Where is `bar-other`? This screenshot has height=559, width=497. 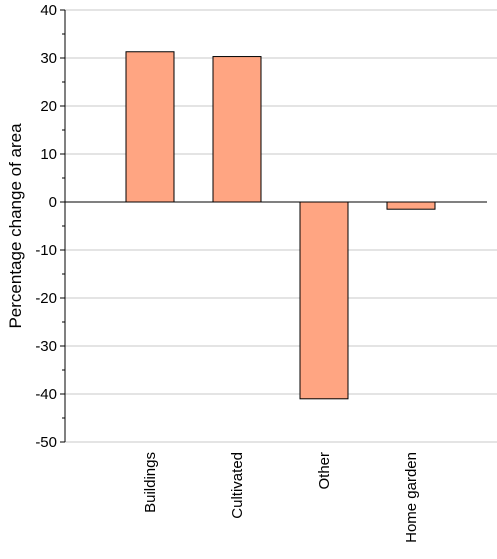
bar-other is located at coordinates (324, 300).